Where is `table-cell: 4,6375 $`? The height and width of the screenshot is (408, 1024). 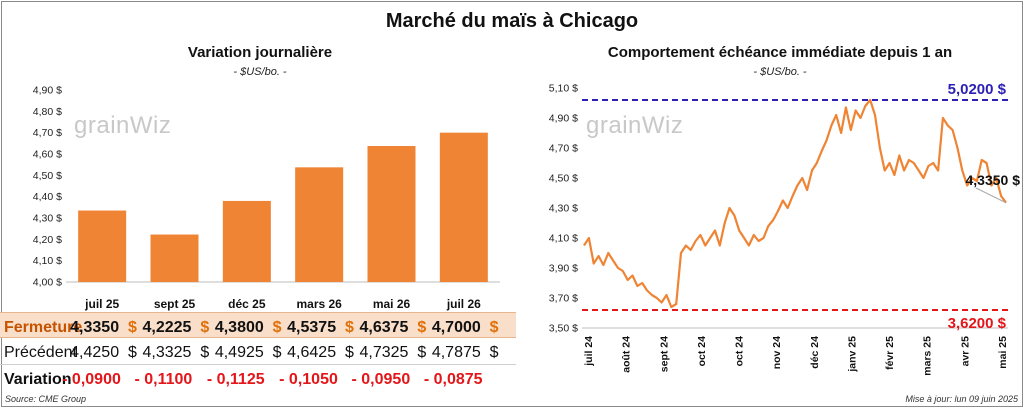 table-cell: 4,6375 $ is located at coordinates (393, 328).